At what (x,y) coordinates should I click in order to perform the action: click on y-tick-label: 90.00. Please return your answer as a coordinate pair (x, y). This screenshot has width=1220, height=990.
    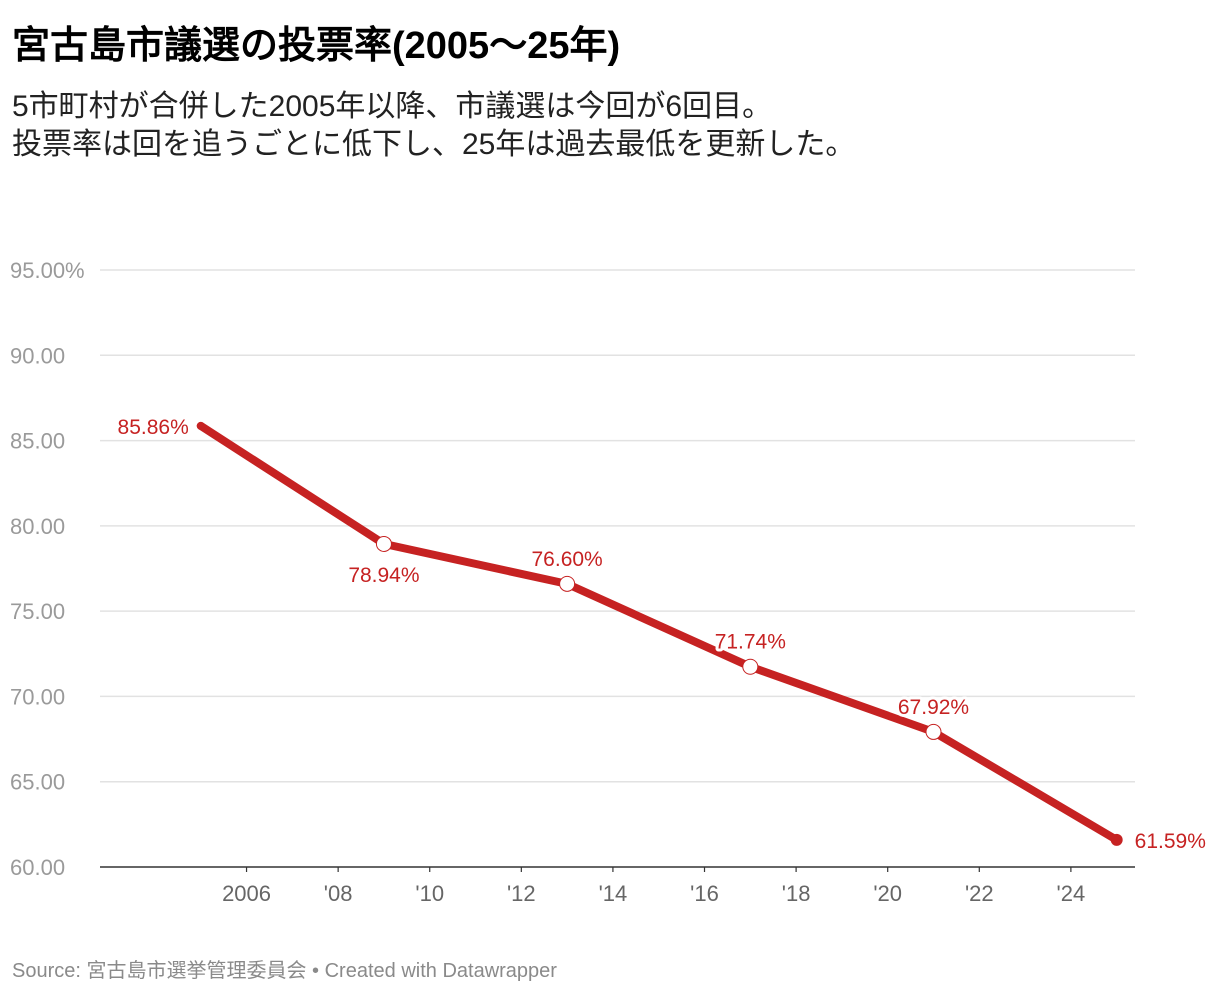
    Looking at the image, I should click on (37, 355).